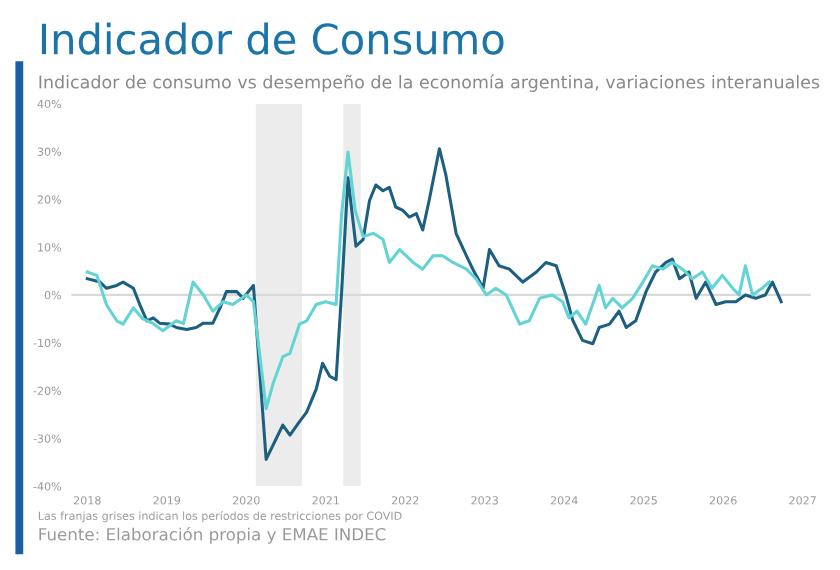 The image size is (840, 570). Describe the element at coordinates (272, 38) in the screenshot. I see `chart-title: Indicador de Consumo` at that location.